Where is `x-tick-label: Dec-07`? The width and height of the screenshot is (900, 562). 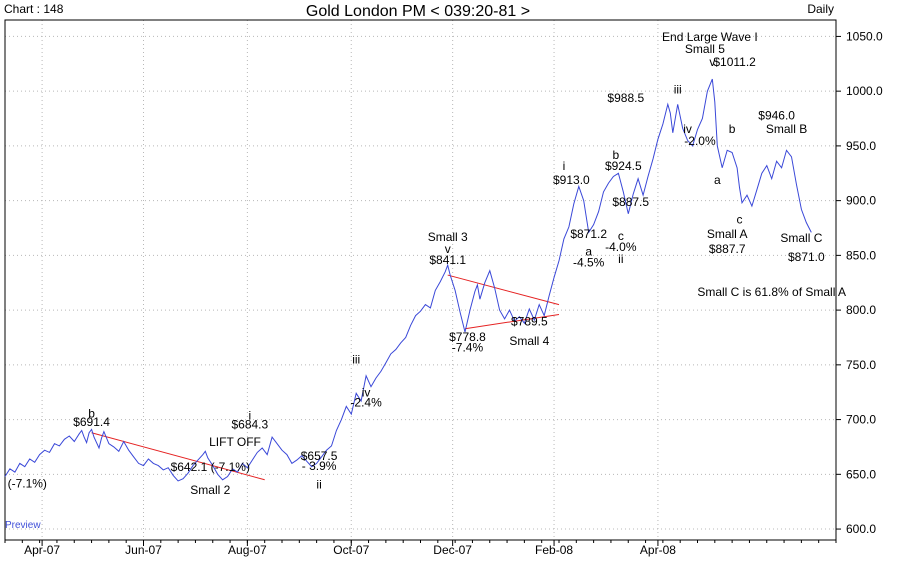 x-tick-label: Dec-07 is located at coordinates (452, 550).